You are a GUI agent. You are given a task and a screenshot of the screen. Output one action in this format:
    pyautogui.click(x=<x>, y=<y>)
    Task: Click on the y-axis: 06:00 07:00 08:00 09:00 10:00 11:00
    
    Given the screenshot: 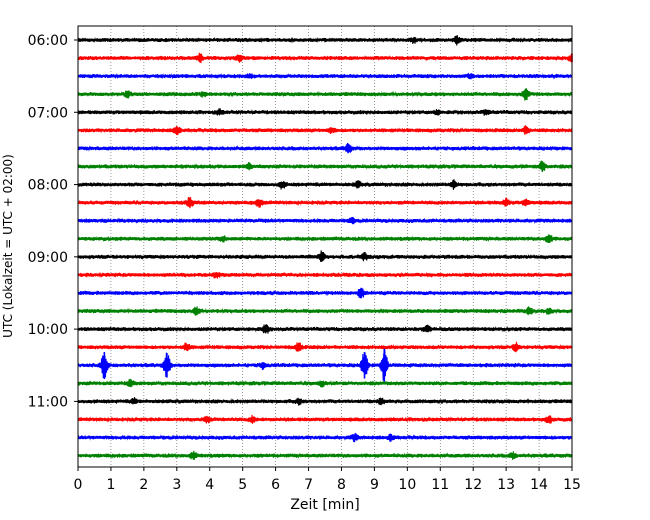 What is the action you would take?
    pyautogui.click(x=53, y=221)
    